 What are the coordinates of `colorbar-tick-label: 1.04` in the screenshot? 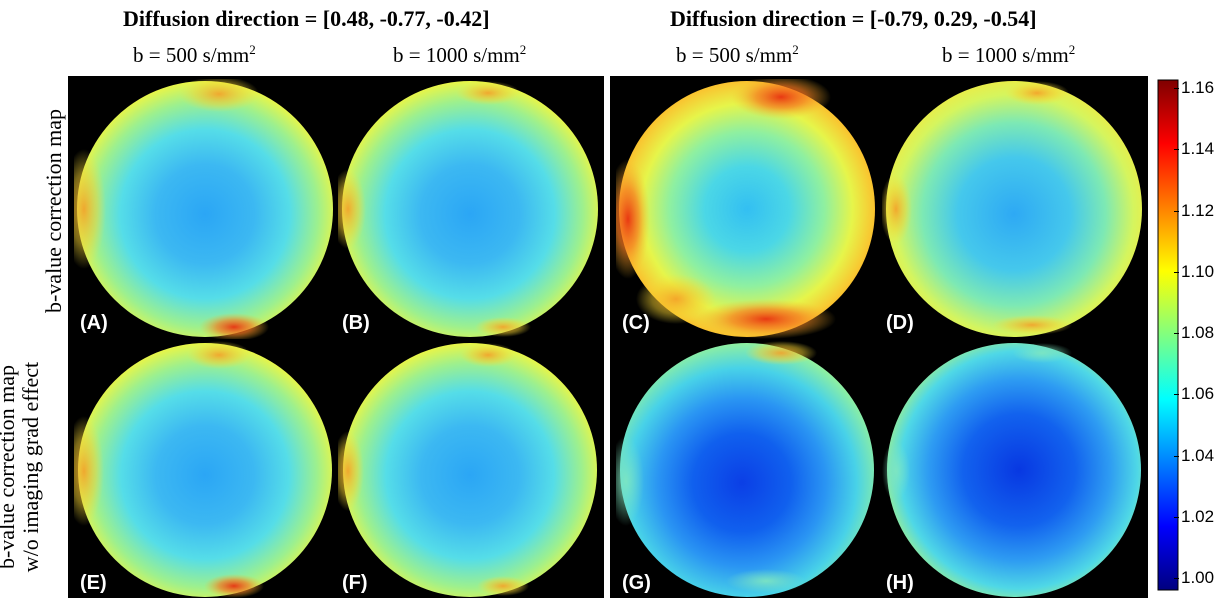 It's located at (1198, 455).